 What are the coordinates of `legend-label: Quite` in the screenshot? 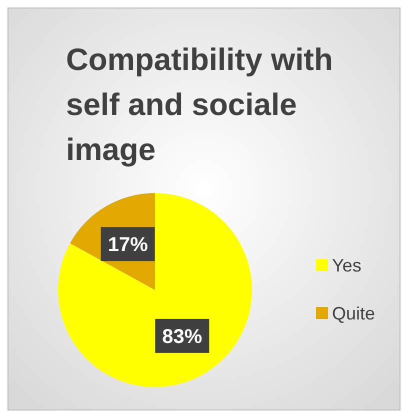 It's located at (354, 313).